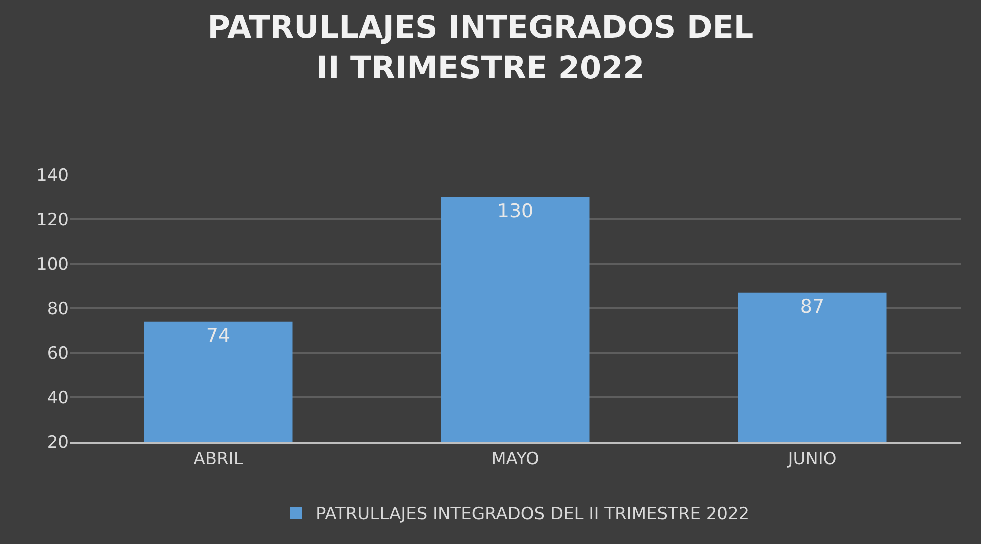 Image resolution: width=981 pixels, height=544 pixels. What do you see at coordinates (812, 459) in the screenshot?
I see `x-tick-label: JUNIO` at bounding box center [812, 459].